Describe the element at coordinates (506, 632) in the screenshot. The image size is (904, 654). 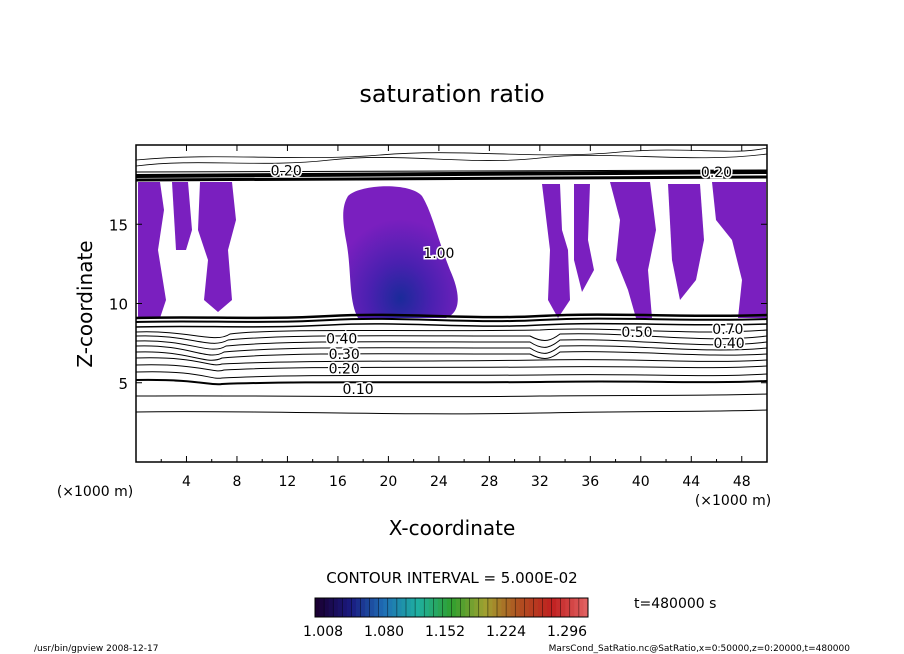
I see `colorbar-tick-label: 1.224` at that location.